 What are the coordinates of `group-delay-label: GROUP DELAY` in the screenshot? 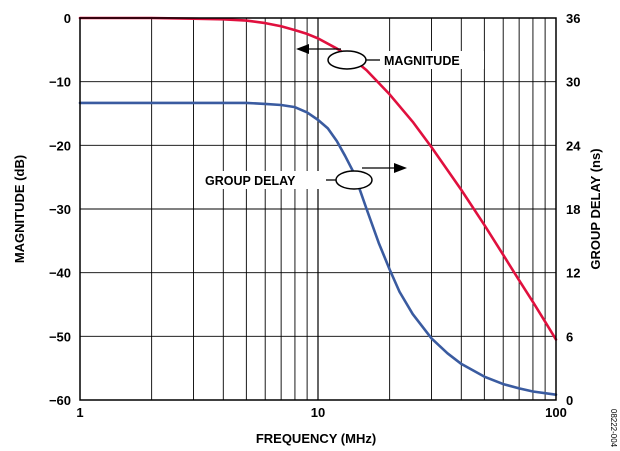 It's located at (250, 181).